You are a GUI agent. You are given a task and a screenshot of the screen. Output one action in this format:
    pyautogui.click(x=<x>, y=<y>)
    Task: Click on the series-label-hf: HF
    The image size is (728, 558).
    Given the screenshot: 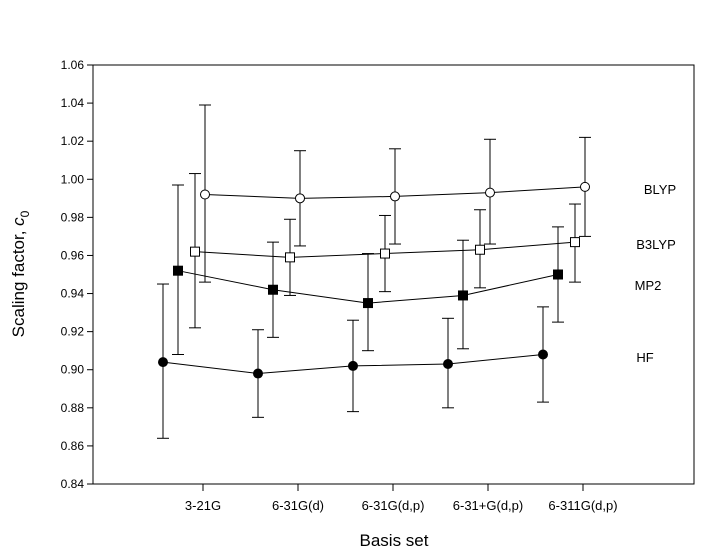 What is the action you would take?
    pyautogui.click(x=644, y=357)
    